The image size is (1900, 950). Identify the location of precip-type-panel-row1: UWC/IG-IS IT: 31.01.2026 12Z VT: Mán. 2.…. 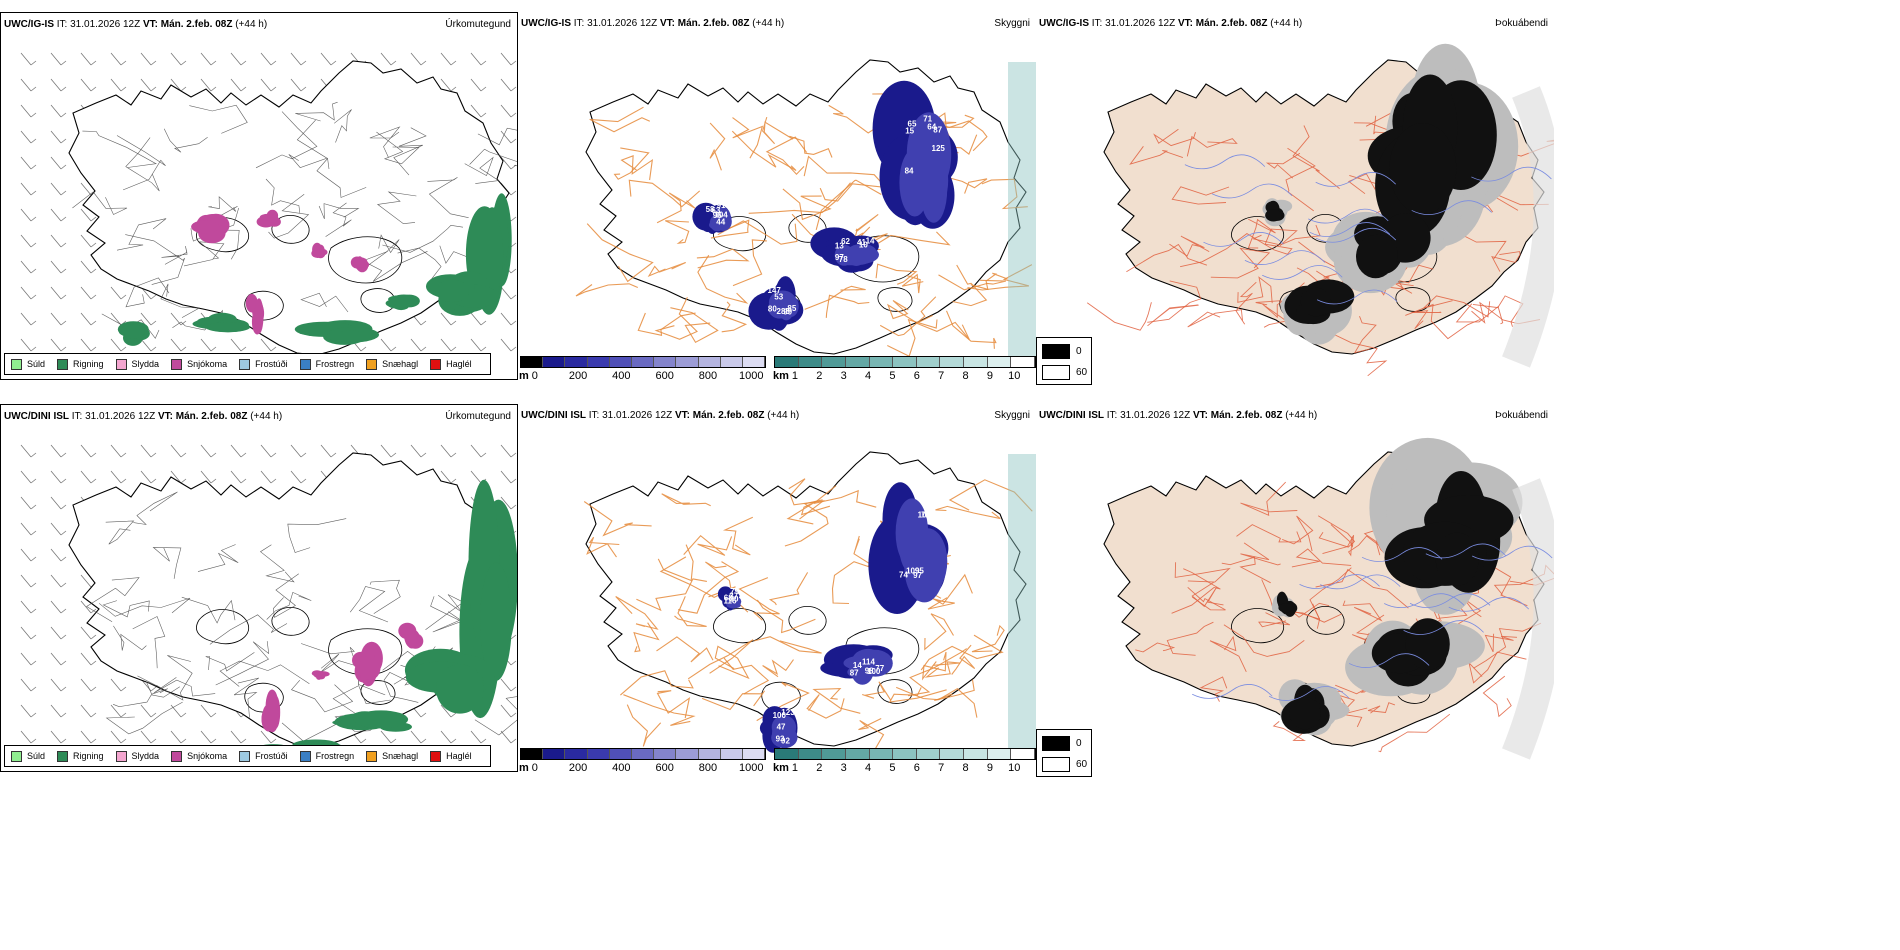
(259, 196).